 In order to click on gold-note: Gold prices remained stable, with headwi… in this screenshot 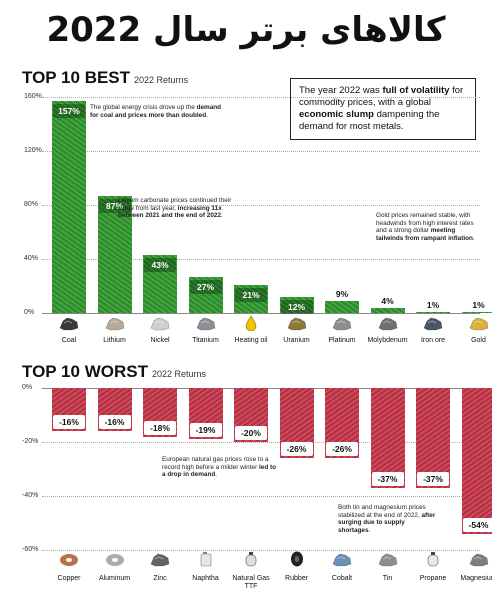, I will do `click(425, 227)`.